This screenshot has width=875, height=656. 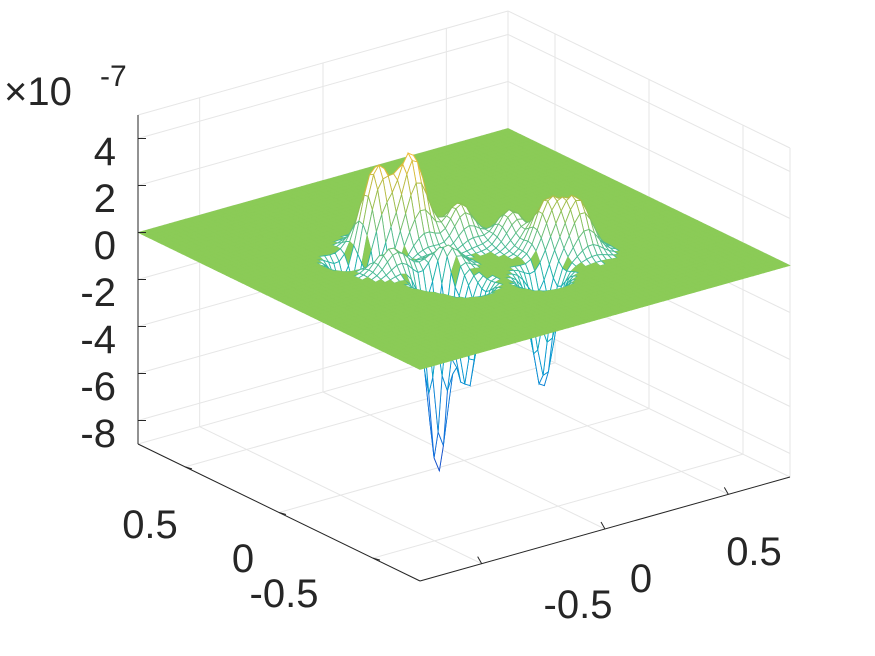 I want to click on z-tick-label: -4, so click(x=98, y=340).